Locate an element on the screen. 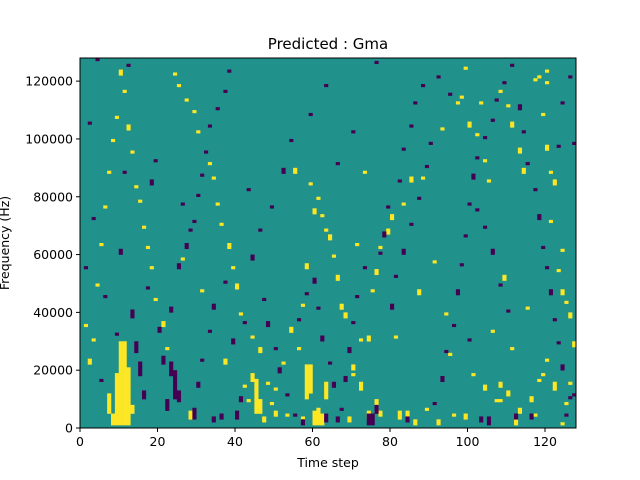 The width and height of the screenshot is (640, 480). x-axis: 0 20 40 60 80 100 120 is located at coordinates (316, 438).